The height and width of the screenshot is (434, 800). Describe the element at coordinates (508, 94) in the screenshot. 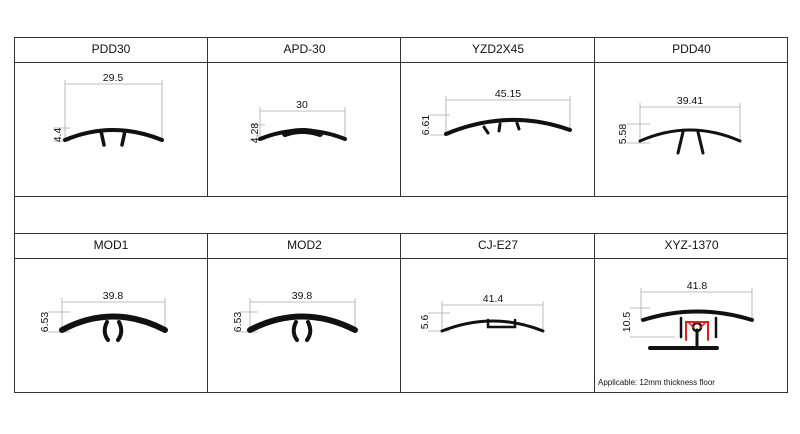

I see `width-label: 45.15` at that location.